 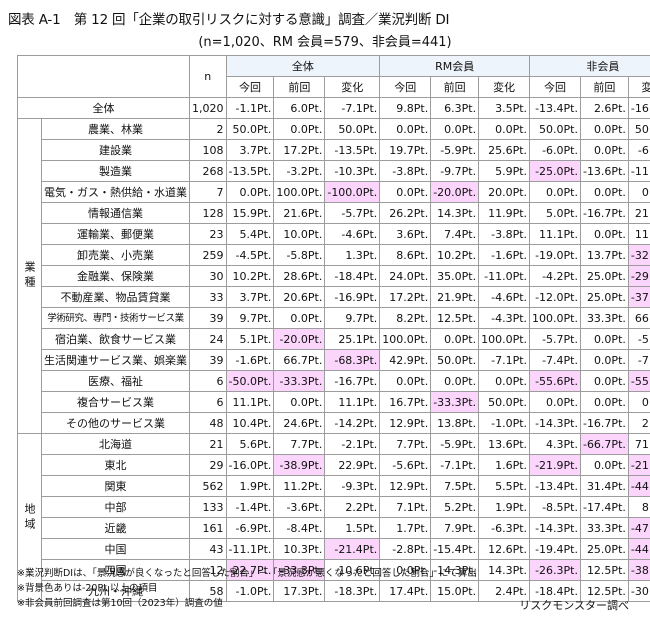 I want to click on value-cell: -1.0Pt., so click(x=504, y=423).